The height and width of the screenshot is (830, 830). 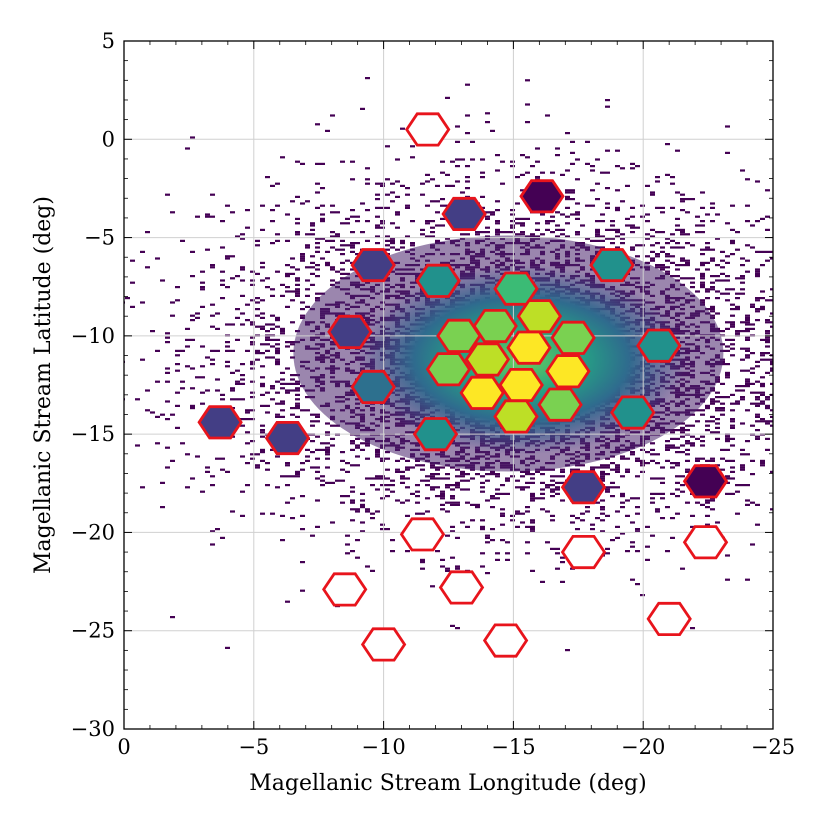 I want to click on y-tick-label: 0, so click(x=108, y=139).